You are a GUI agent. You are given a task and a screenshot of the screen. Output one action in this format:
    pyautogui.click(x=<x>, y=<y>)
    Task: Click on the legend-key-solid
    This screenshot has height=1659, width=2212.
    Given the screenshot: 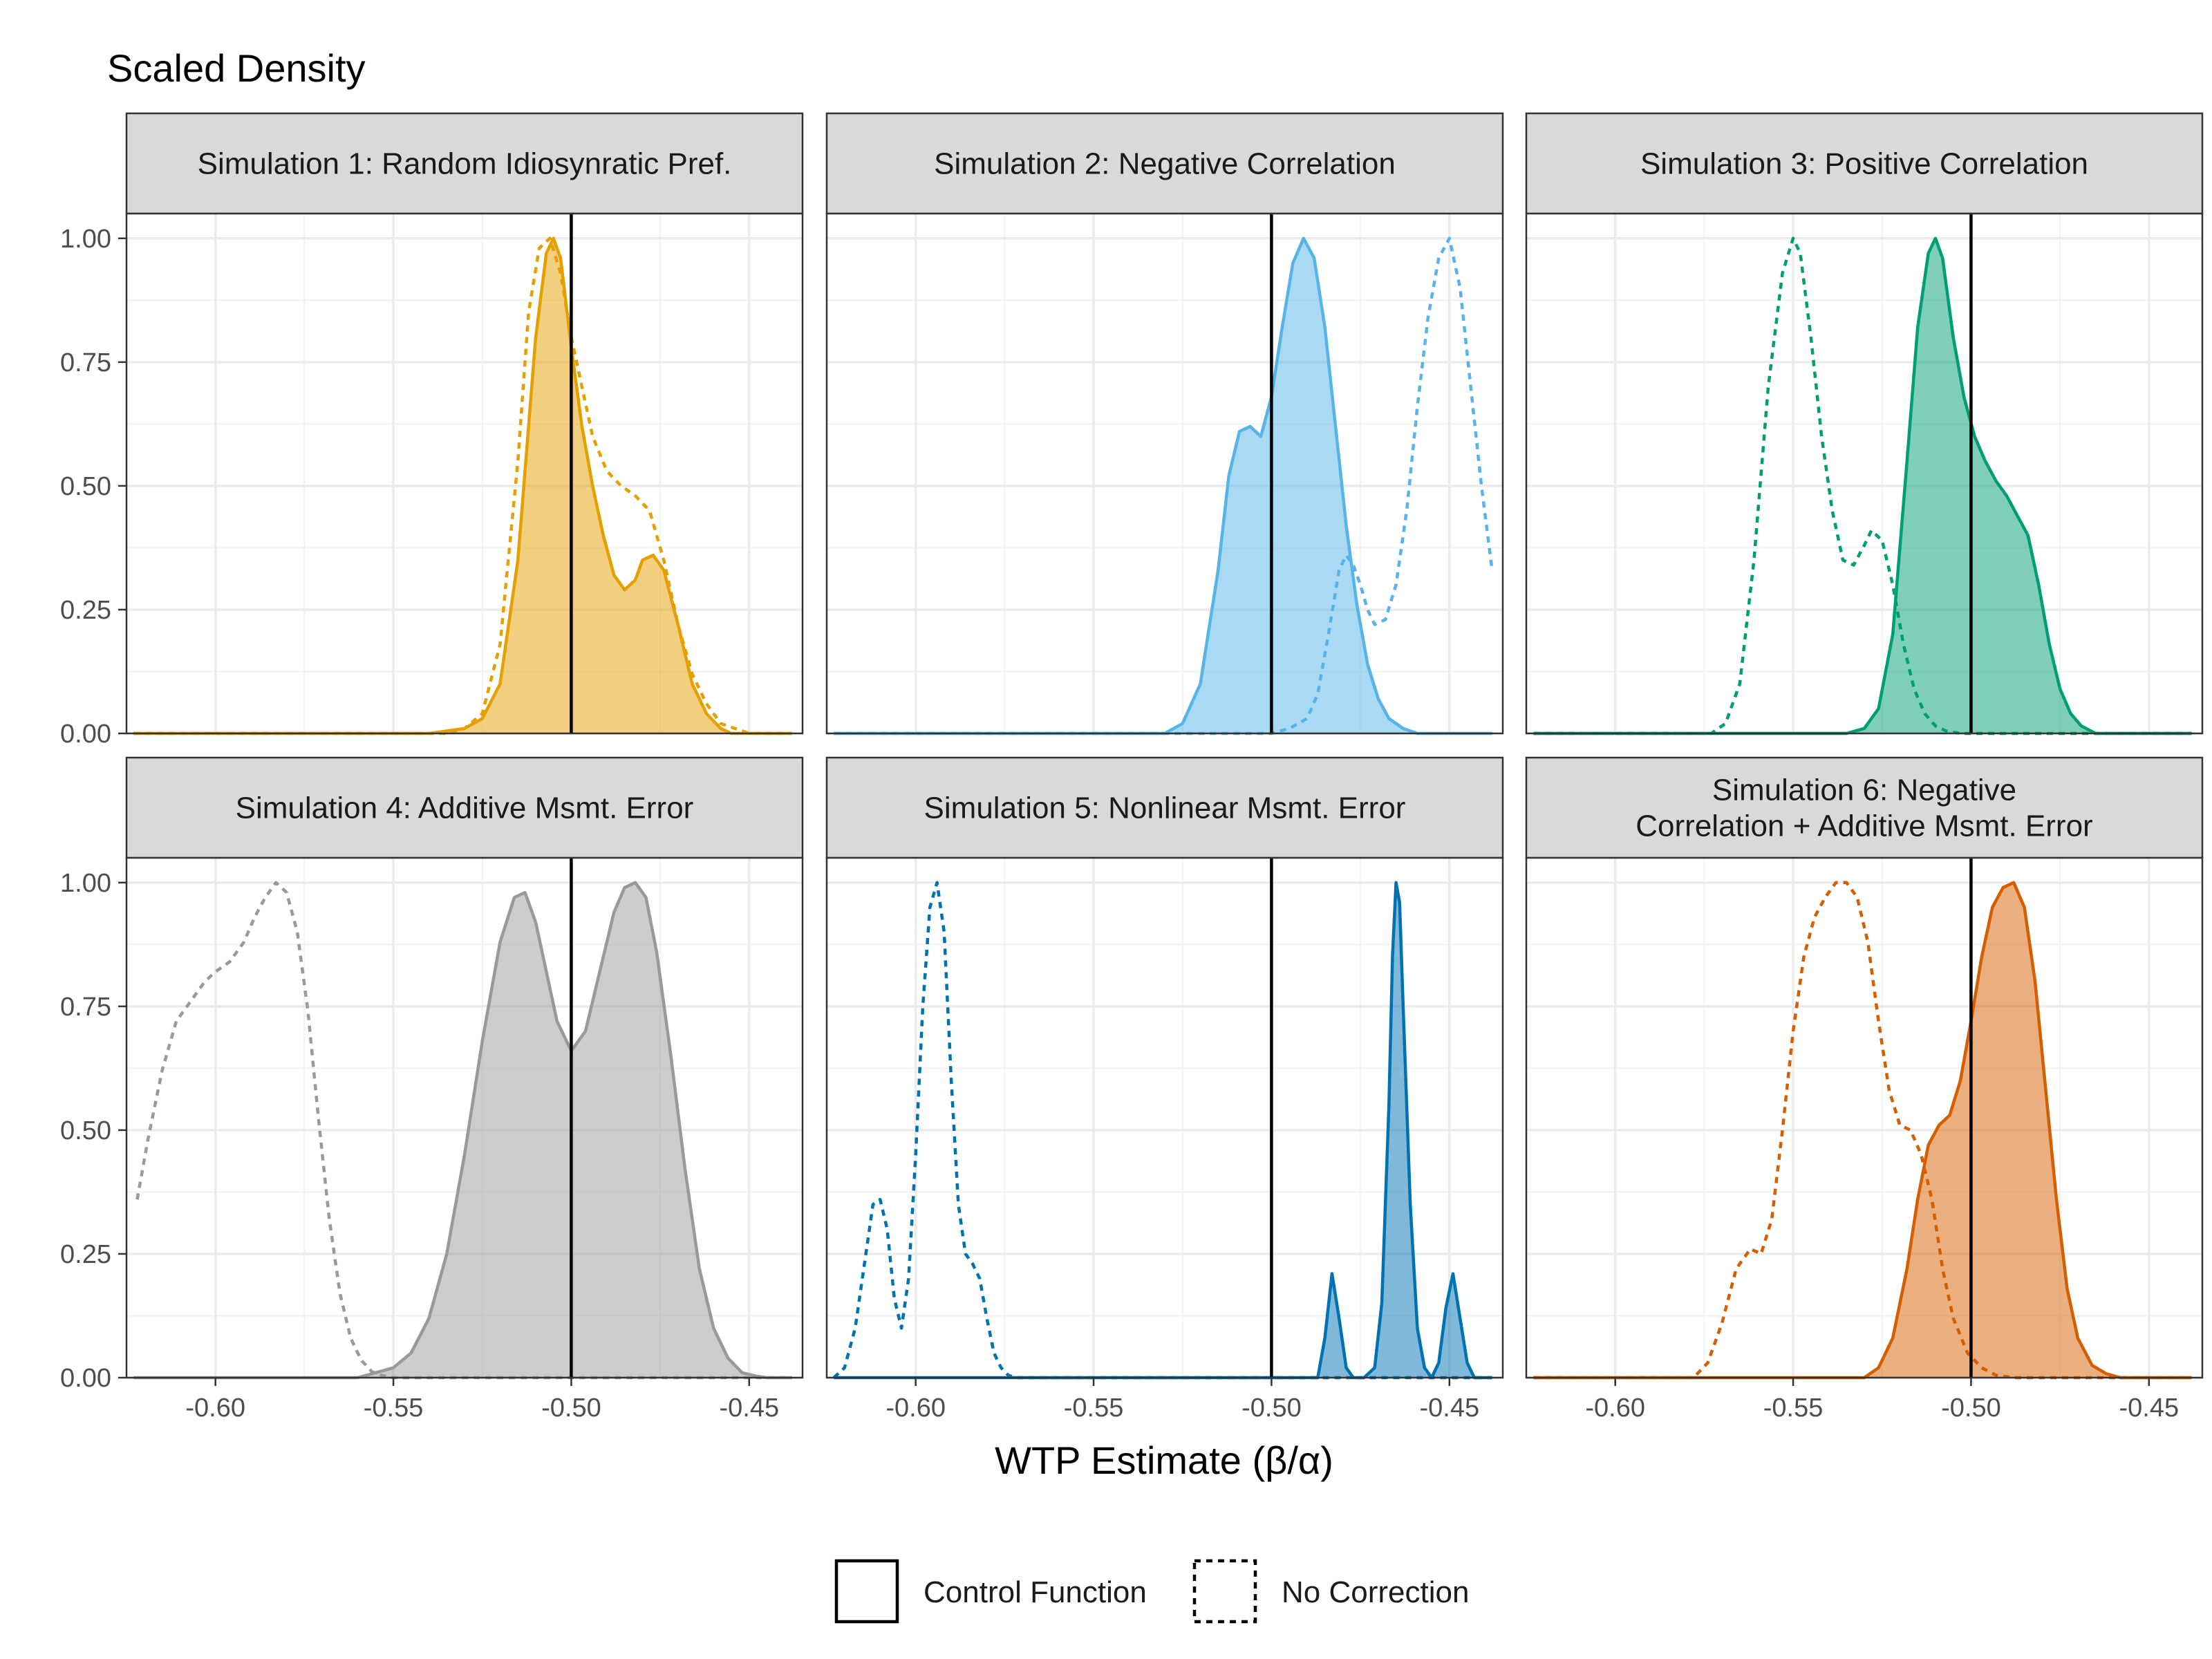 What is the action you would take?
    pyautogui.click(x=866, y=1591)
    